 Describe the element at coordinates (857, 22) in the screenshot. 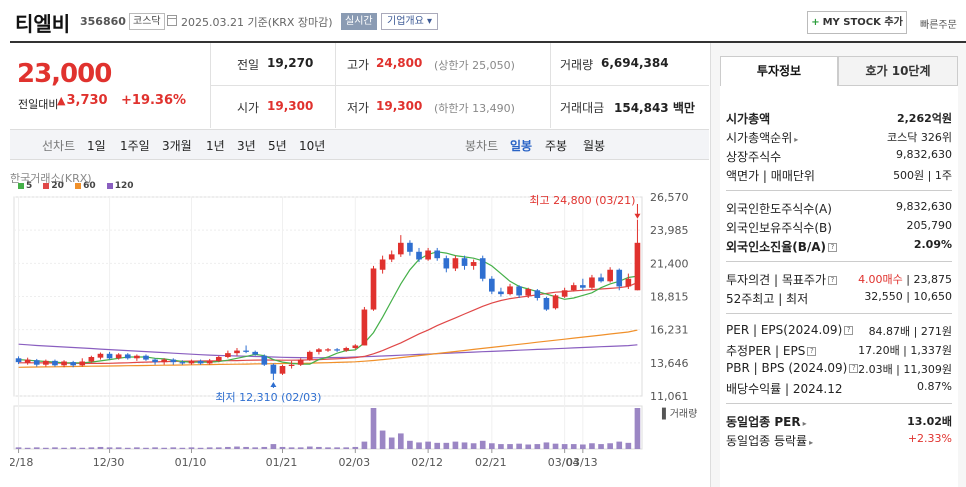

I see `add-mystock-button: + MY STOCK 추가` at that location.